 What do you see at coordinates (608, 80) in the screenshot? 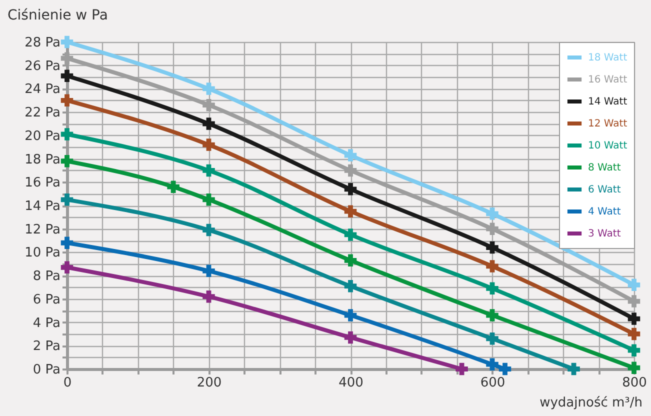
I see `legend-label: 16 Watt` at bounding box center [608, 80].